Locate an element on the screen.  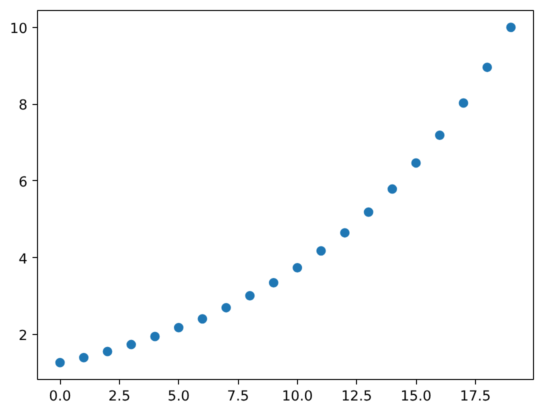
x-tick-label: 2.5 is located at coordinates (119, 396).